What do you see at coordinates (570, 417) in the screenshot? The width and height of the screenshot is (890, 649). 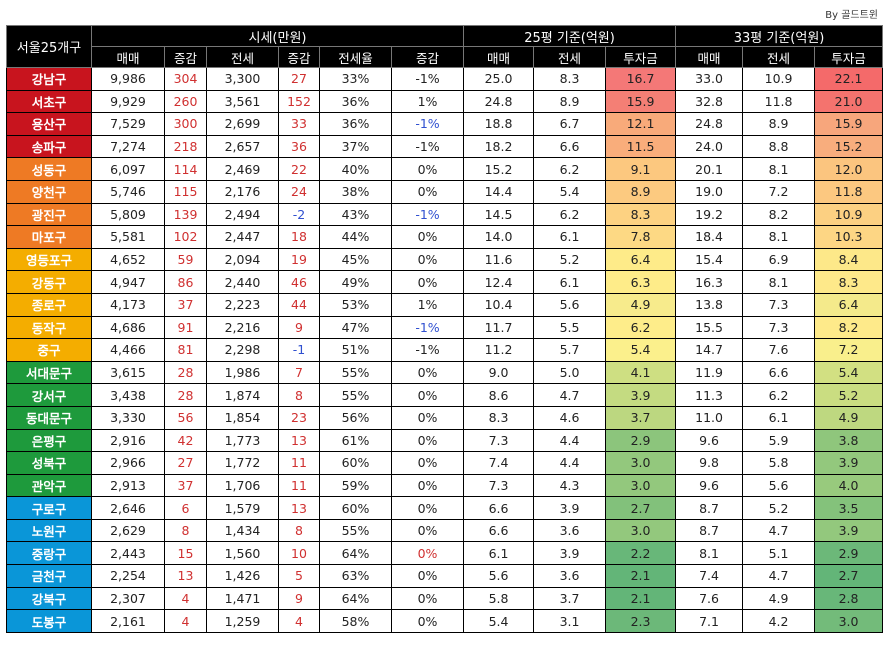 I see `col-25-jeonse-cell: 4.6` at bounding box center [570, 417].